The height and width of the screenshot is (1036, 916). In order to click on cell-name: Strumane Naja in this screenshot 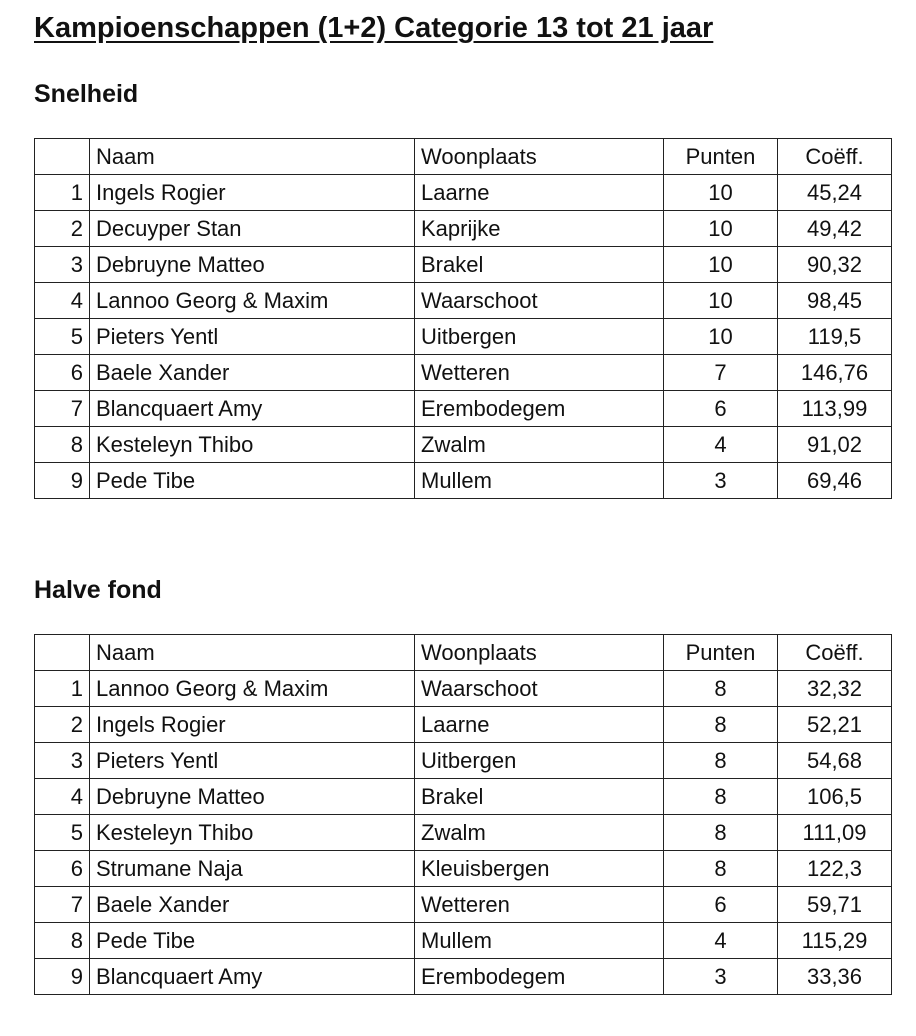, I will do `click(252, 868)`.